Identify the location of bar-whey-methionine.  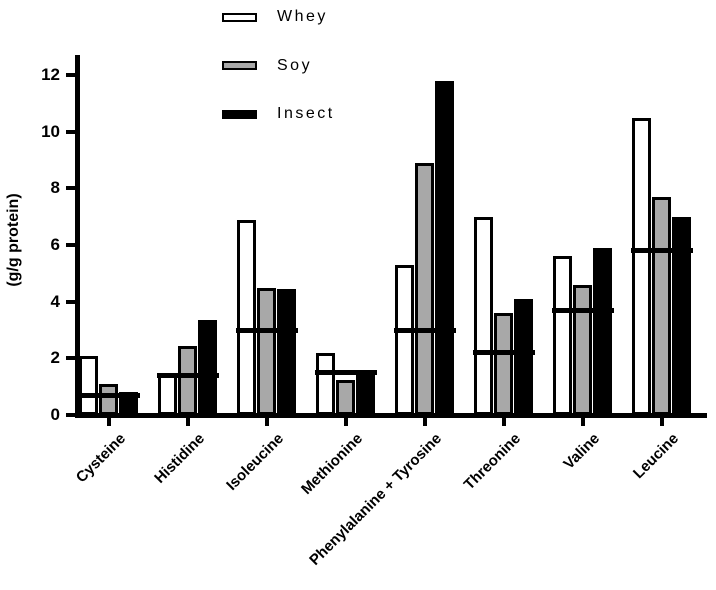
(325, 384).